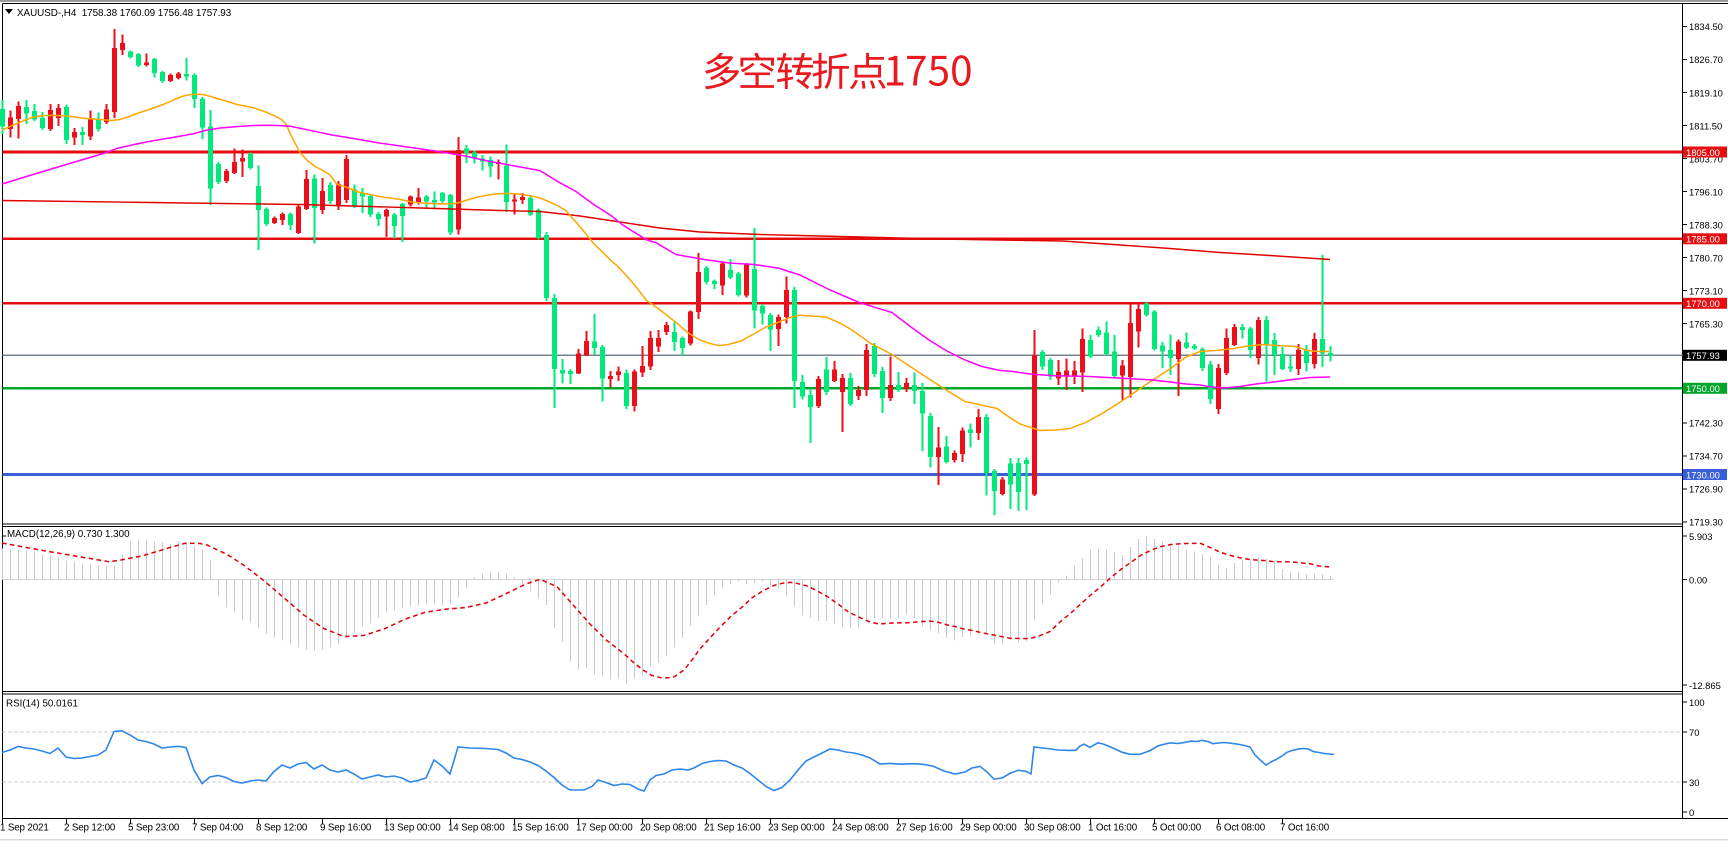 Image resolution: width=1728 pixels, height=847 pixels. Describe the element at coordinates (42, 704) in the screenshot. I see `svg-text: RSI(14) 50.0161` at that location.